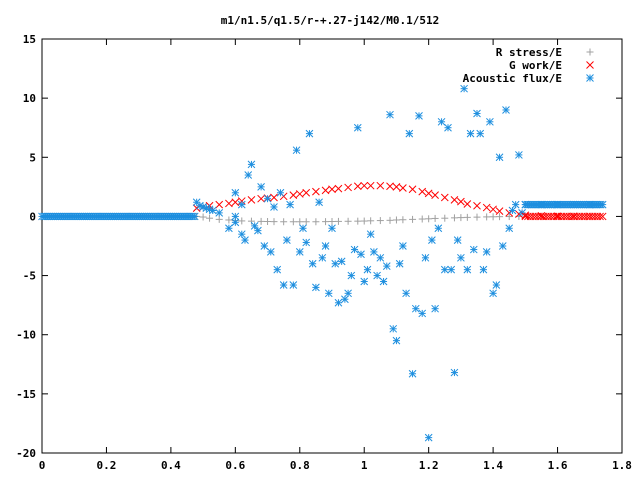  What do you see at coordinates (32, 157) in the screenshot?
I see `y-tick-label: 5` at bounding box center [32, 157].